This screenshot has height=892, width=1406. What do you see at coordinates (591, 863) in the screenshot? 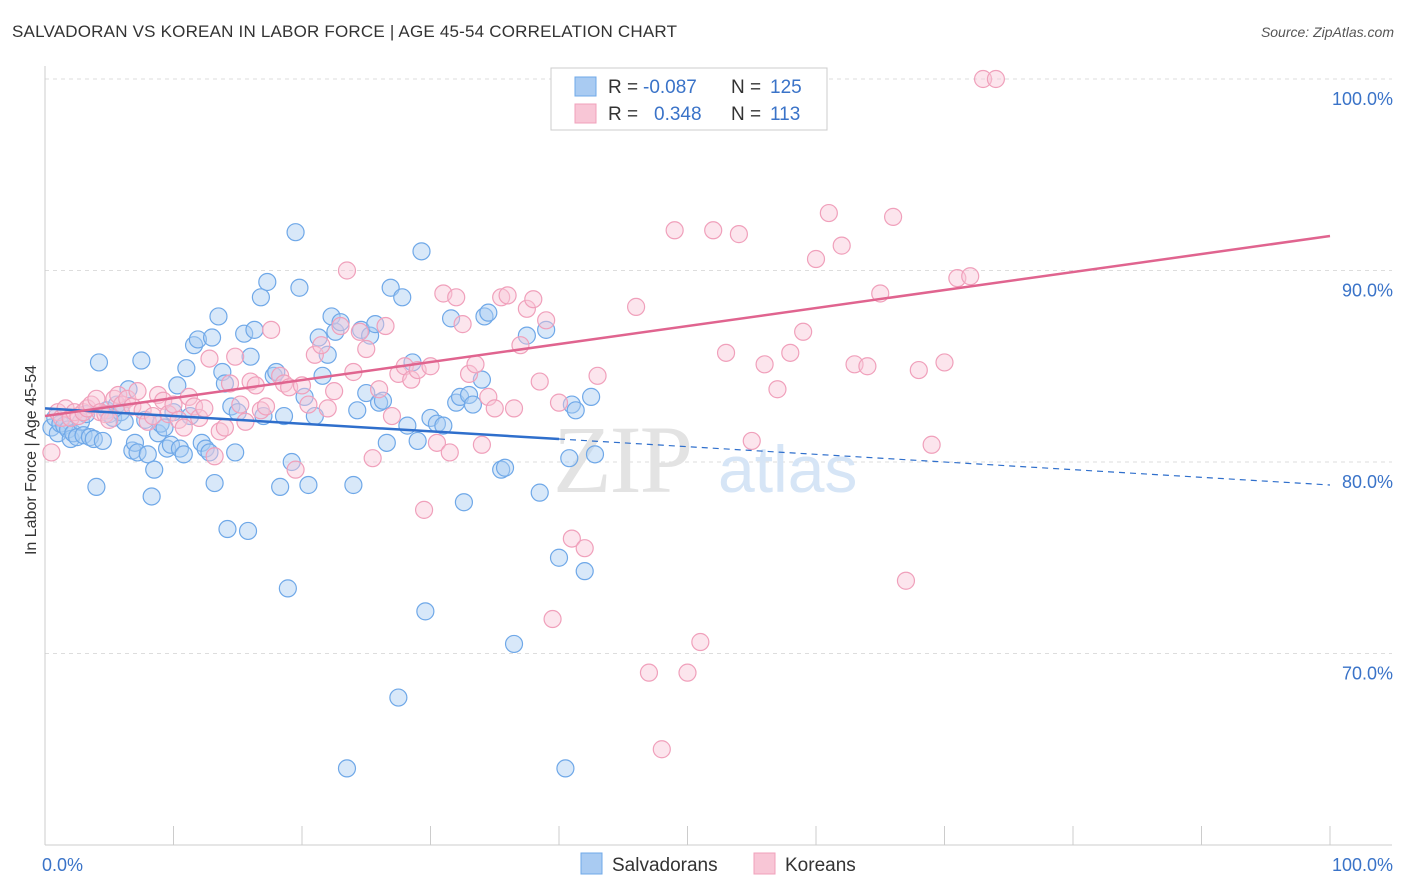
I see `bottom-swatch-salvadorans` at bounding box center [591, 863].